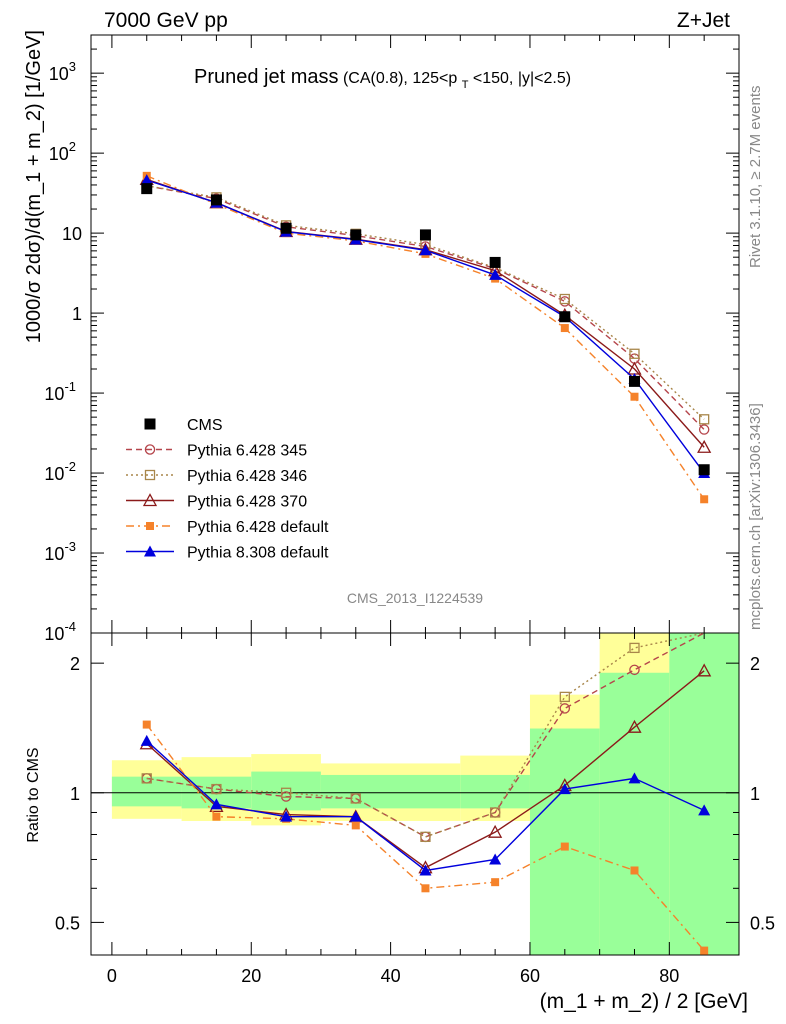  I want to click on legend-label-p346: Pythia 6.428 346, so click(247, 476).